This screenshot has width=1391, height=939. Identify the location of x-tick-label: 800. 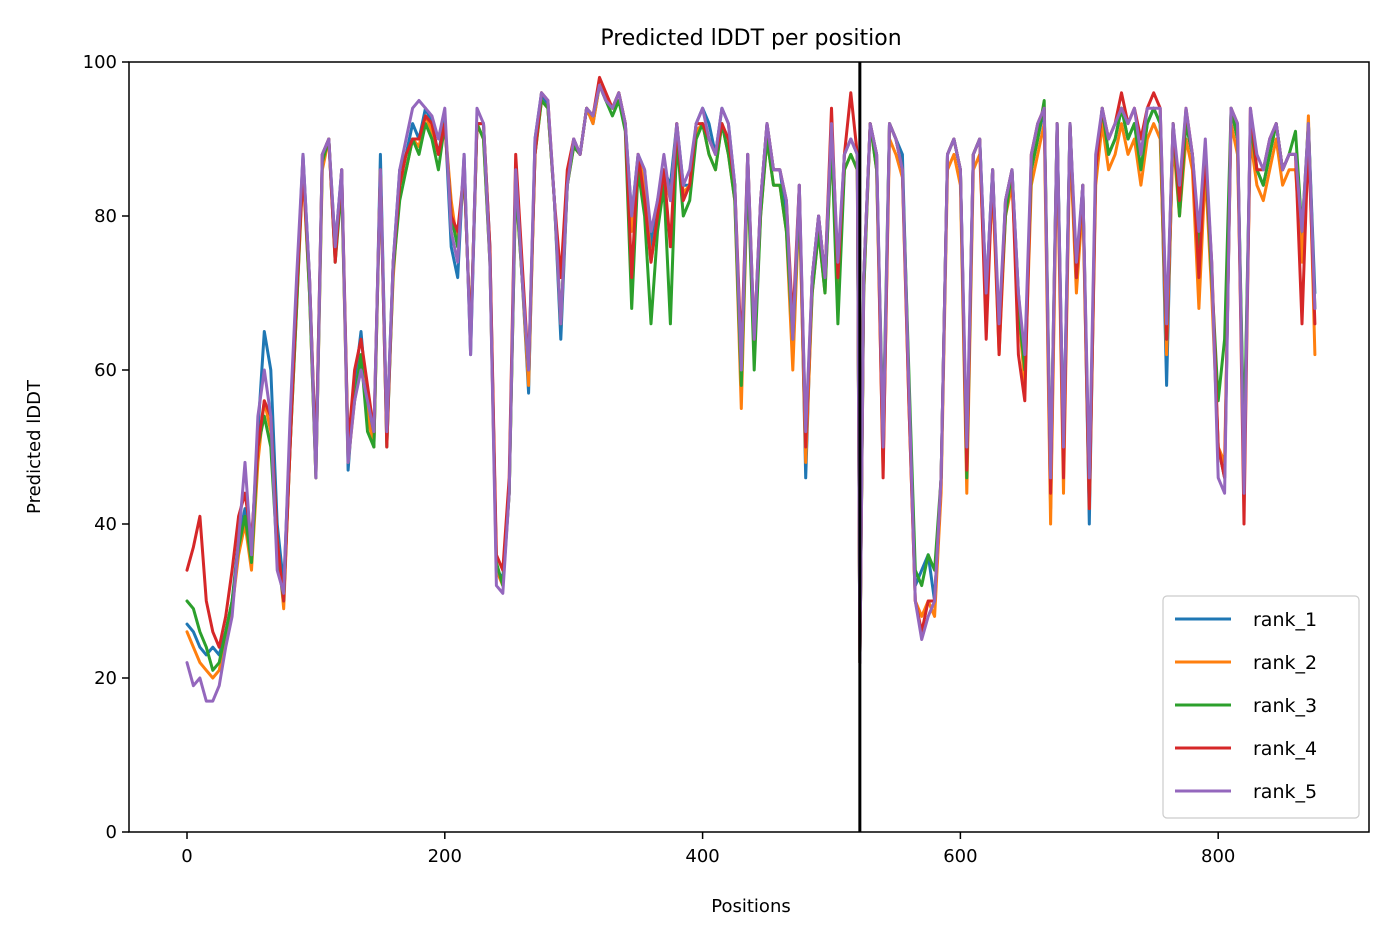
(1218, 856).